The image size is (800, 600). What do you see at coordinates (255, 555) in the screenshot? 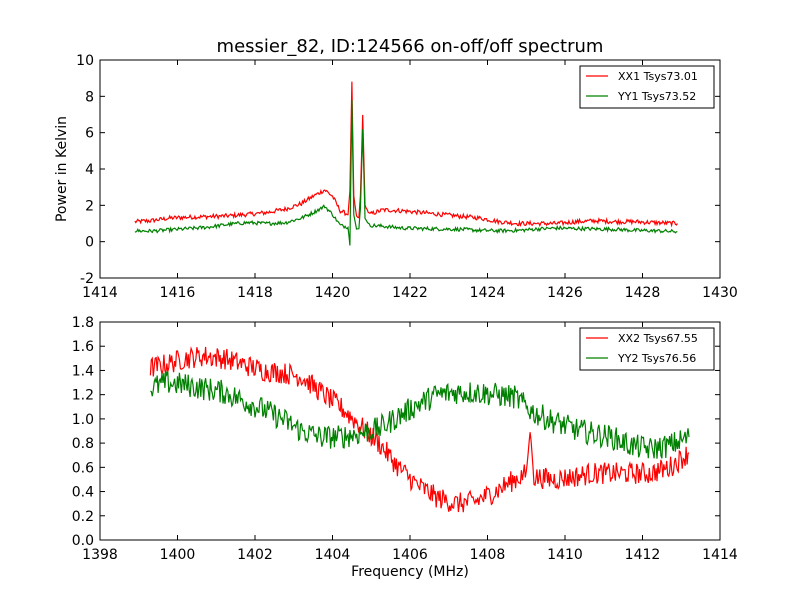
I see `bottom-x-tick-label: 1402` at bounding box center [255, 555].